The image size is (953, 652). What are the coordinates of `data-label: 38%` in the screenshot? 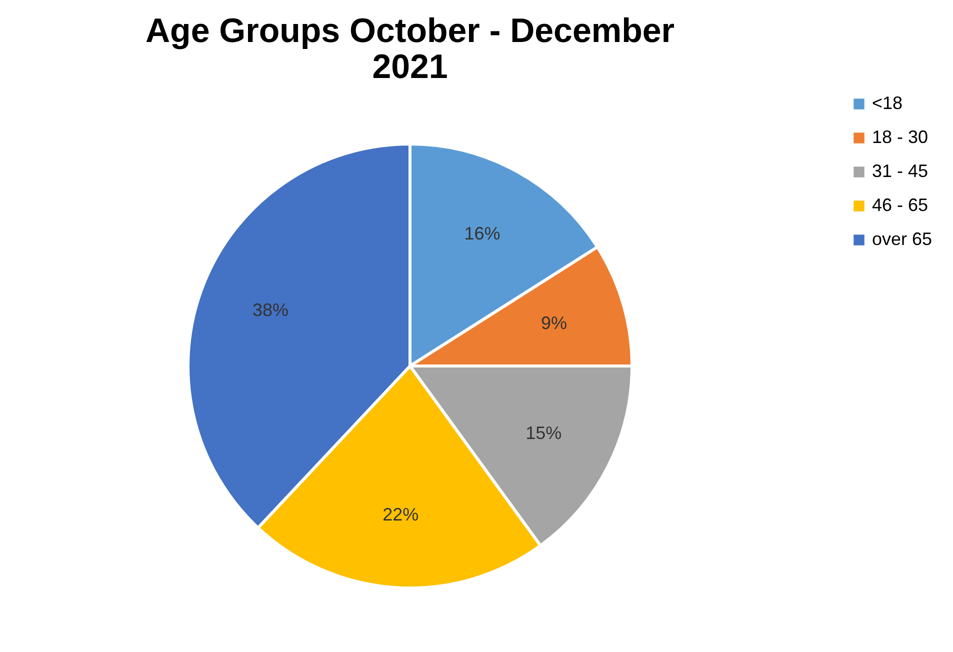 It's located at (270, 310).